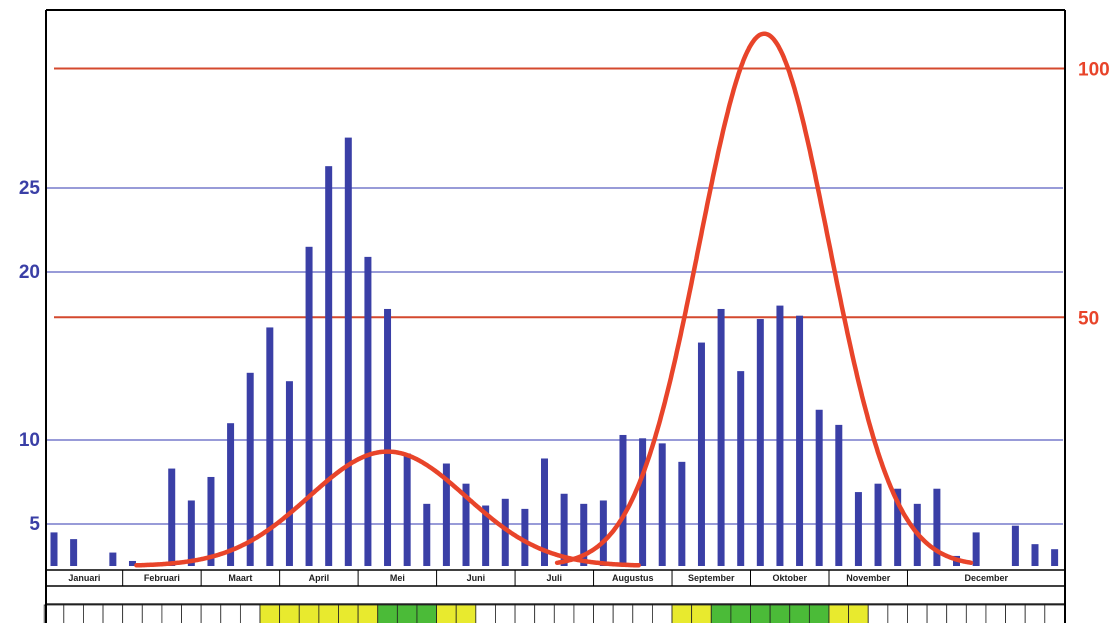 The width and height of the screenshot is (1120, 623). What do you see at coordinates (29, 272) in the screenshot?
I see `left-tick-label: 20` at bounding box center [29, 272].